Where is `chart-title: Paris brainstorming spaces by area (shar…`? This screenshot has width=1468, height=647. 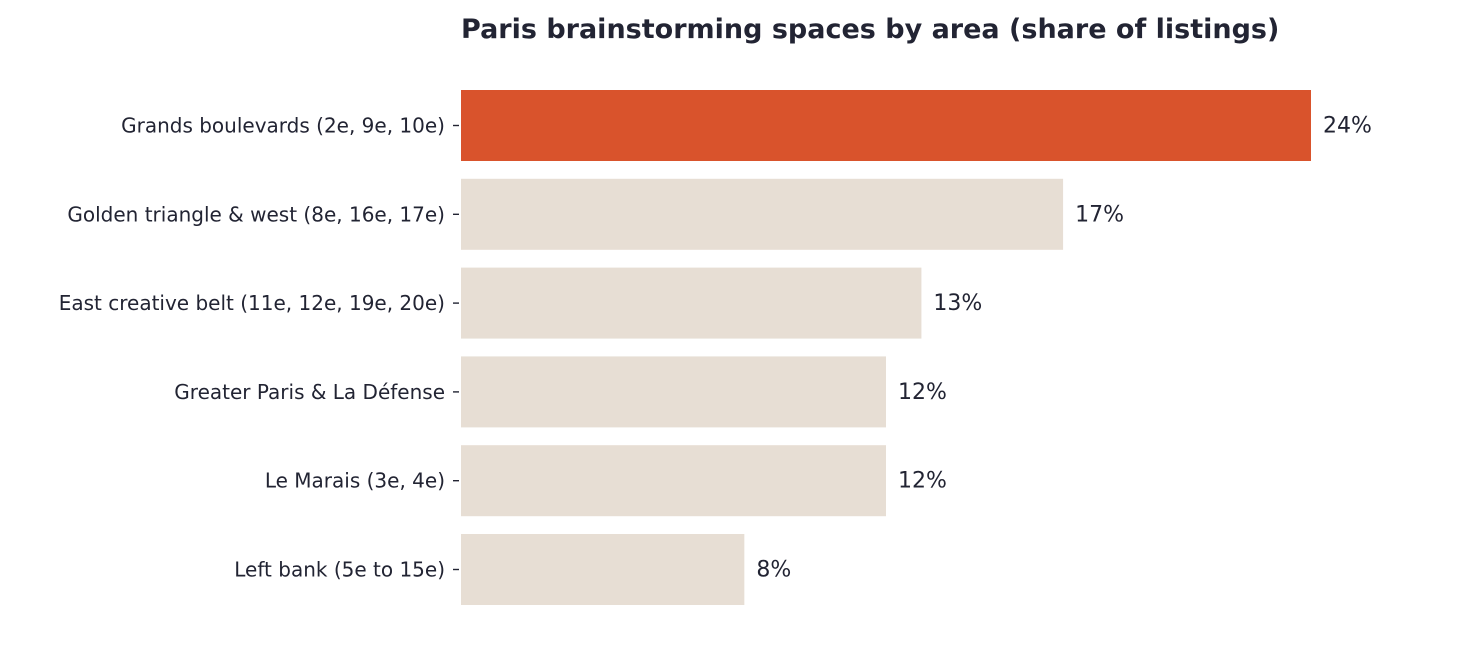 chart-title: Paris brainstorming spaces by area (shar… is located at coordinates (870, 29).